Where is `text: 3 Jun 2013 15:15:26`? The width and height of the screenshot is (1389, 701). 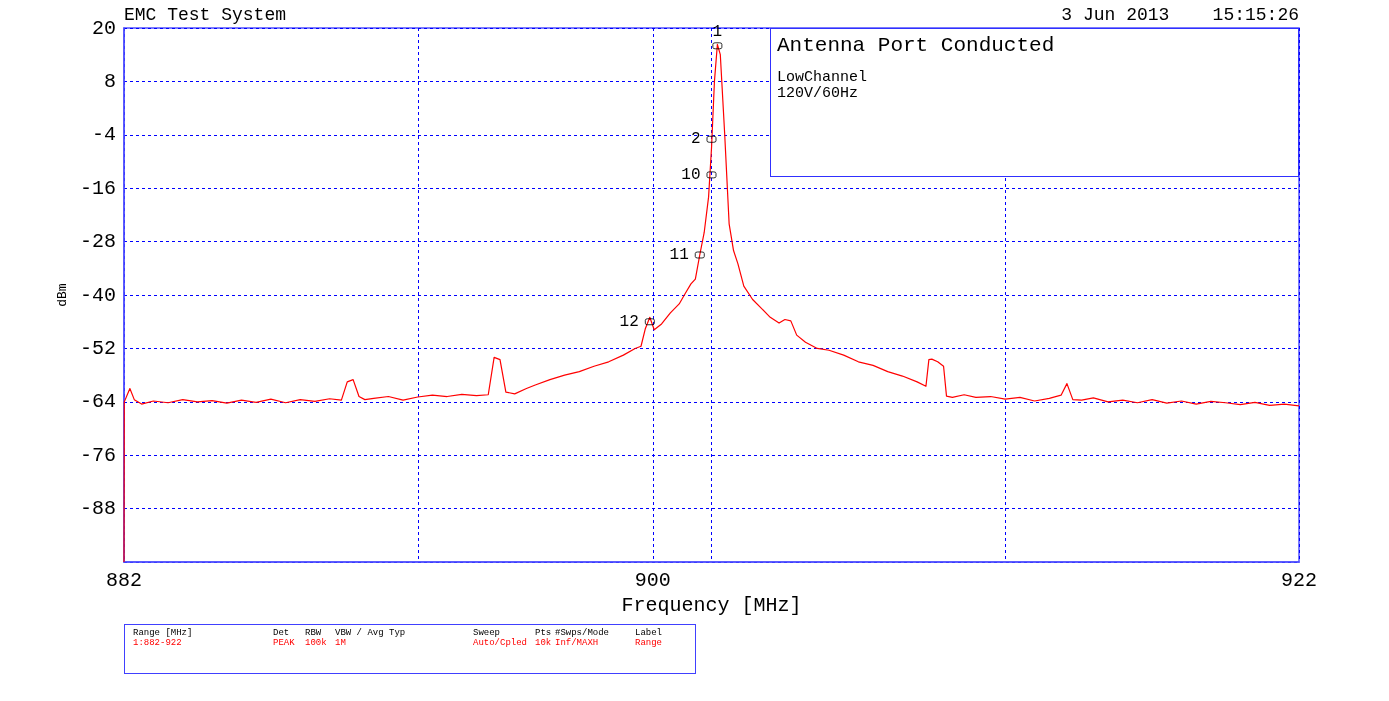
text: 3 Jun 2013 15:15:26 is located at coordinates (1180, 15).